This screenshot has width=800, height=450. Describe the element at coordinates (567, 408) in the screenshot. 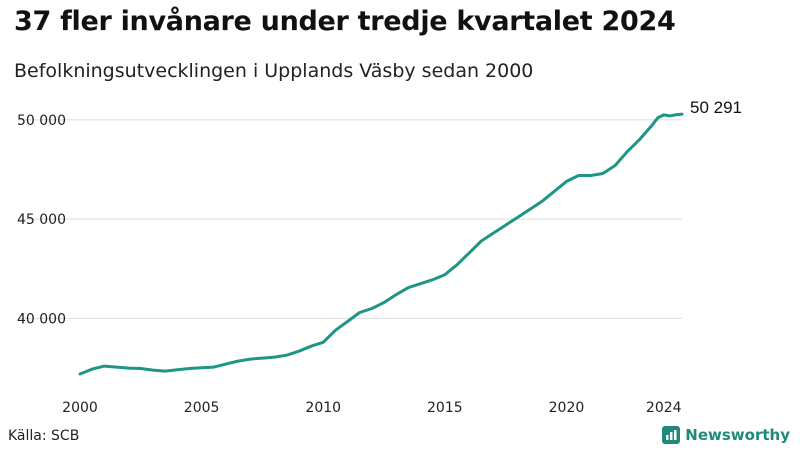

I see `x-tick-label: 2020` at that location.